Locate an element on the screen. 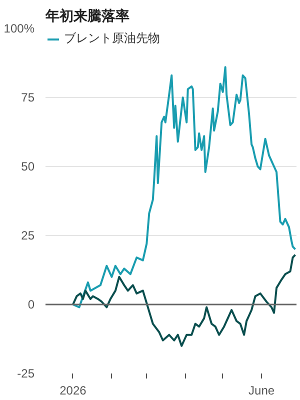 The width and height of the screenshot is (300, 400). y-tick-label: 100% is located at coordinates (19, 29).